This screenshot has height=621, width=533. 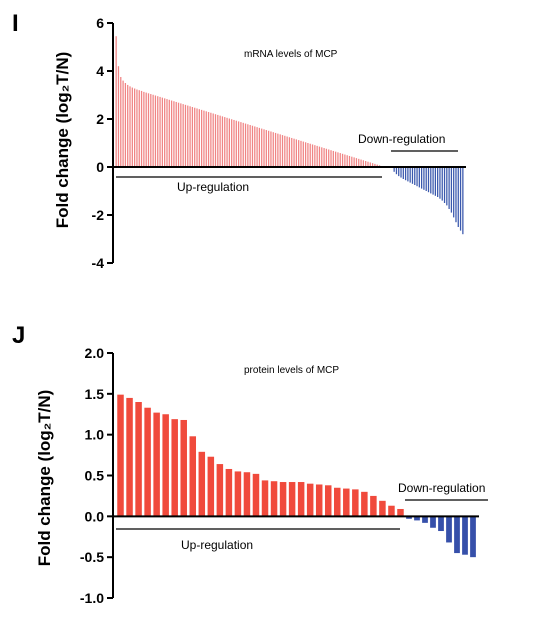 I want to click on y-tick-label: 4, so click(x=100, y=71).